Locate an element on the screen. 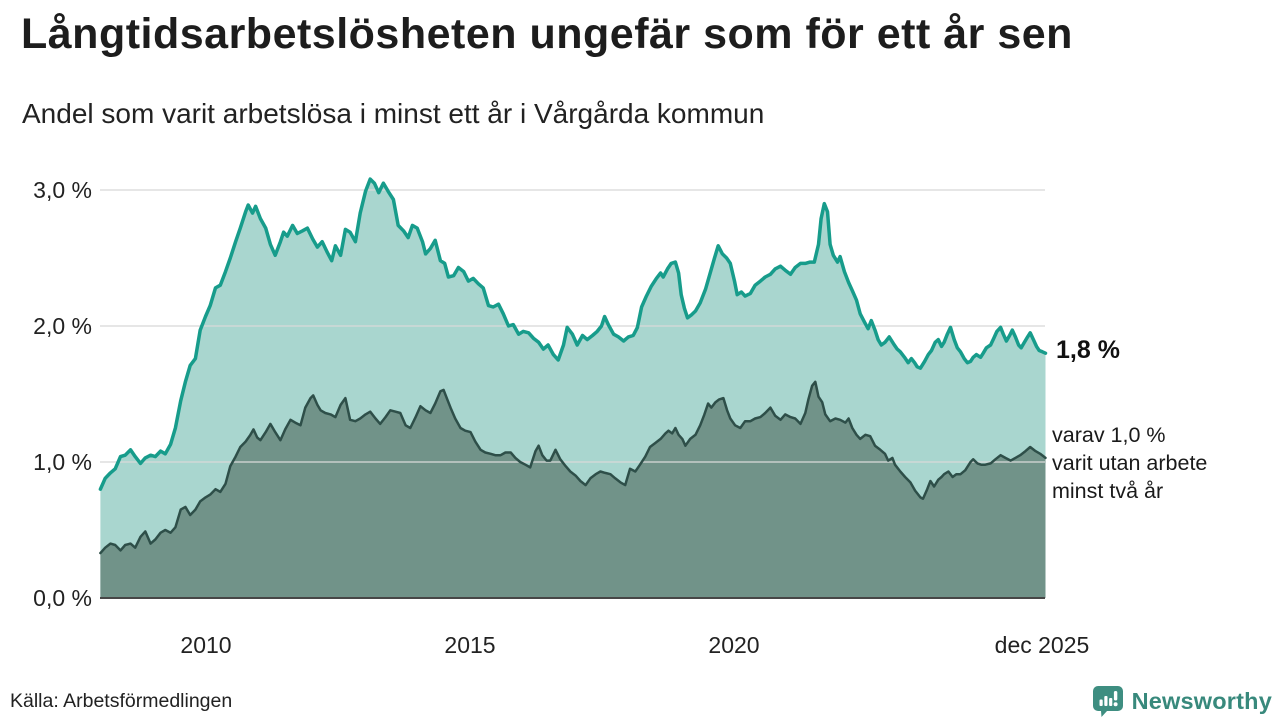  x-axis-tick-2010: 2010 is located at coordinates (206, 645).